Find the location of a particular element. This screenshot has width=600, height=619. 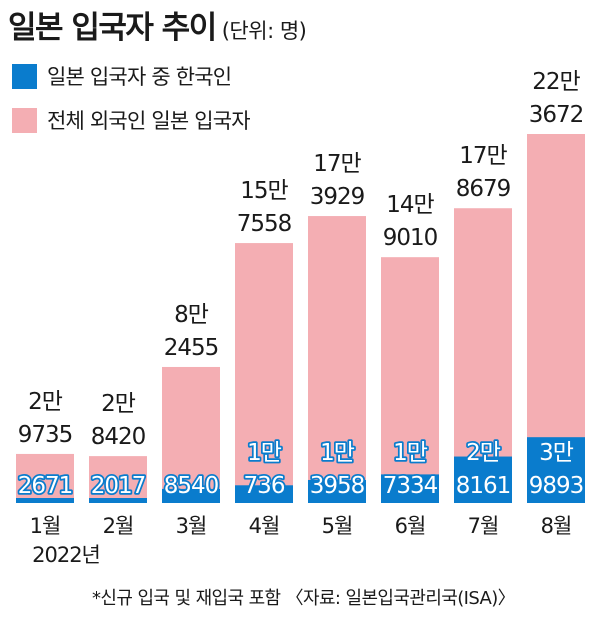

korean-label-4-1: 3958 is located at coordinates (337, 486).